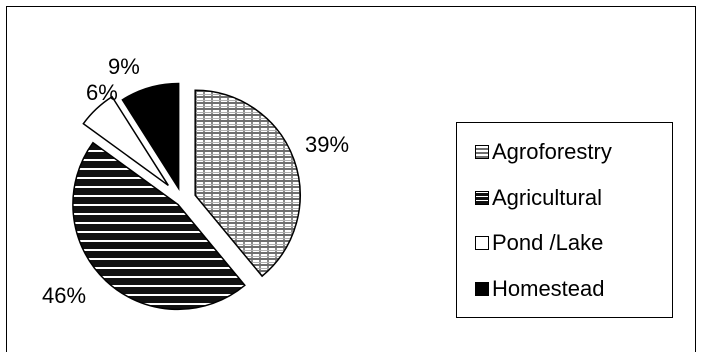  What do you see at coordinates (124, 66) in the screenshot?
I see `pct-label-homestead: 9%` at bounding box center [124, 66].